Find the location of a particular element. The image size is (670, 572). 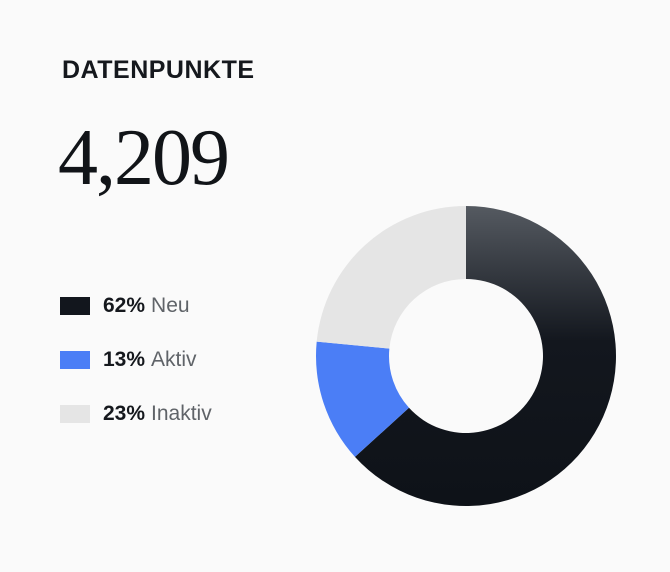

total-value: 4,209 is located at coordinates (144, 158).